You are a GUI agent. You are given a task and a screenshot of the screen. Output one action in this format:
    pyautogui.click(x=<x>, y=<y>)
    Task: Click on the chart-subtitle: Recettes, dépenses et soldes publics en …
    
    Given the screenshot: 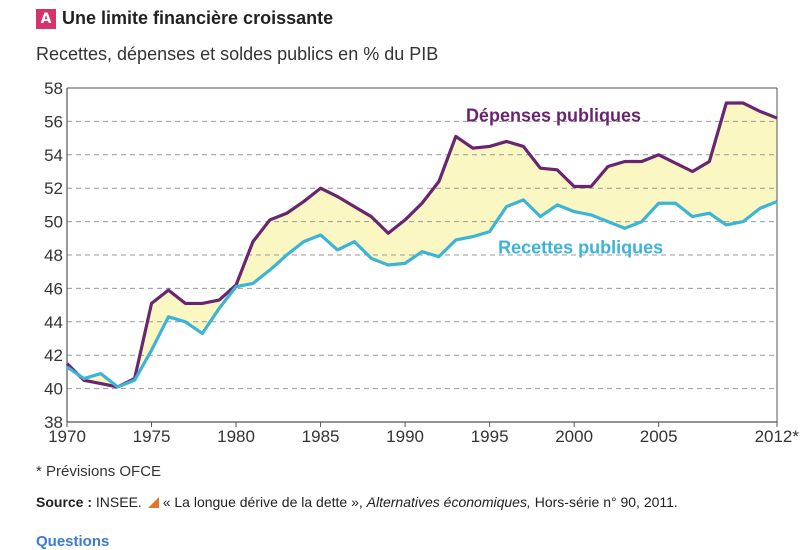 What is the action you would take?
    pyautogui.click(x=237, y=54)
    